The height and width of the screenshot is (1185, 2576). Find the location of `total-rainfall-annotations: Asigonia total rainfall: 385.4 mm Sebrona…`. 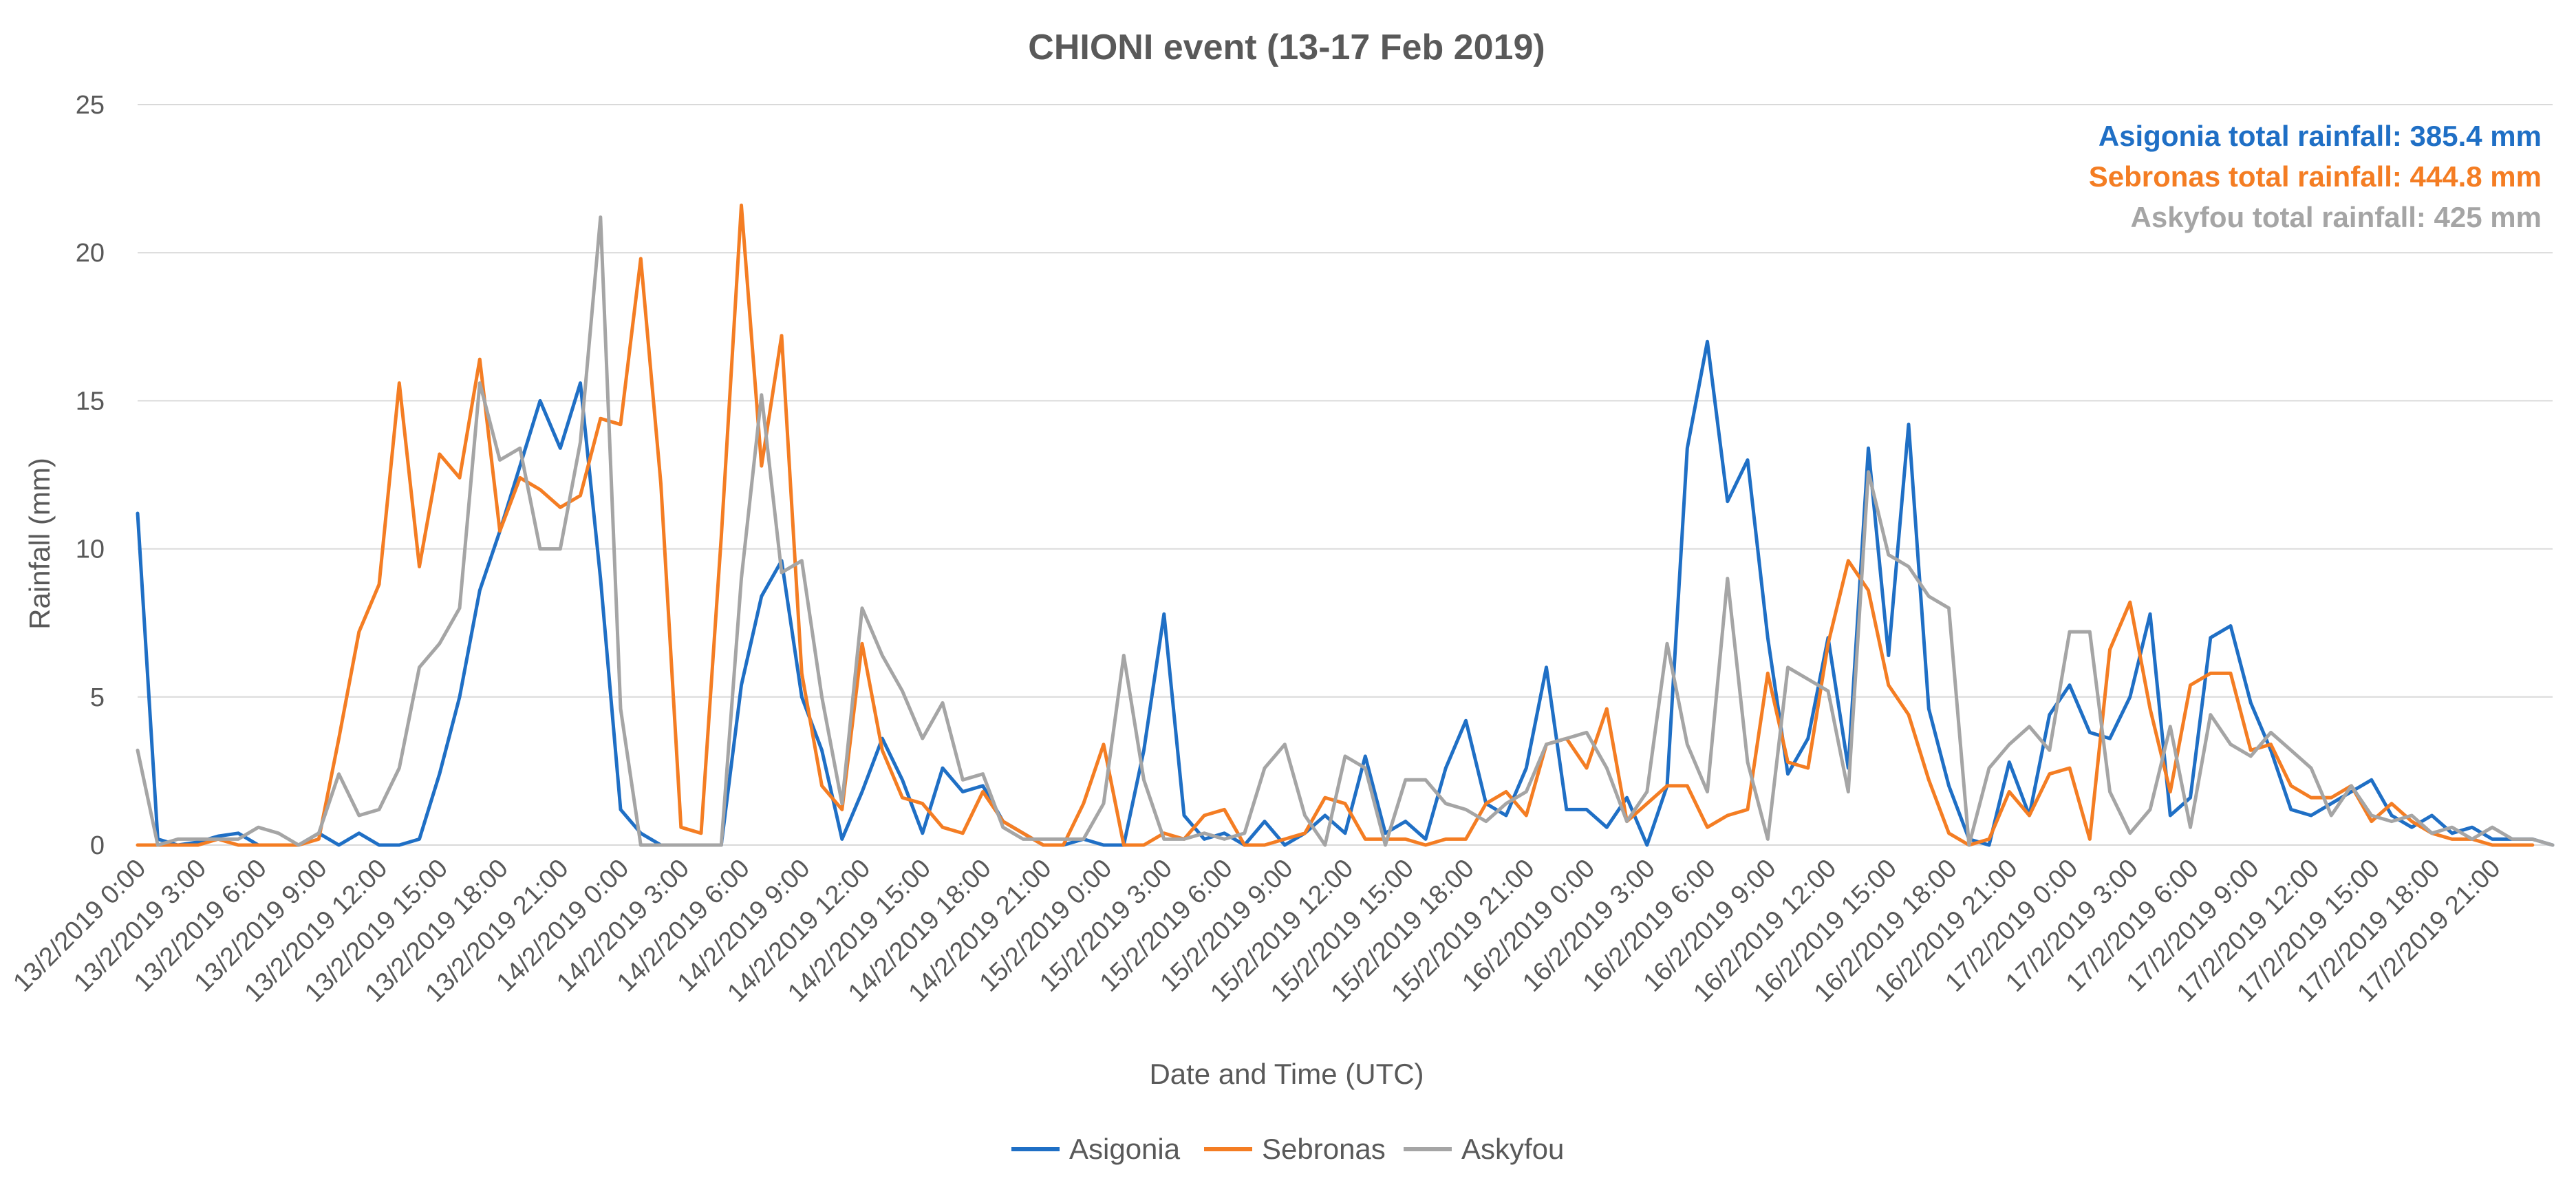

total-rainfall-annotations: Asigonia total rainfall: 385.4 mm Sebrona… is located at coordinates (2315, 177).